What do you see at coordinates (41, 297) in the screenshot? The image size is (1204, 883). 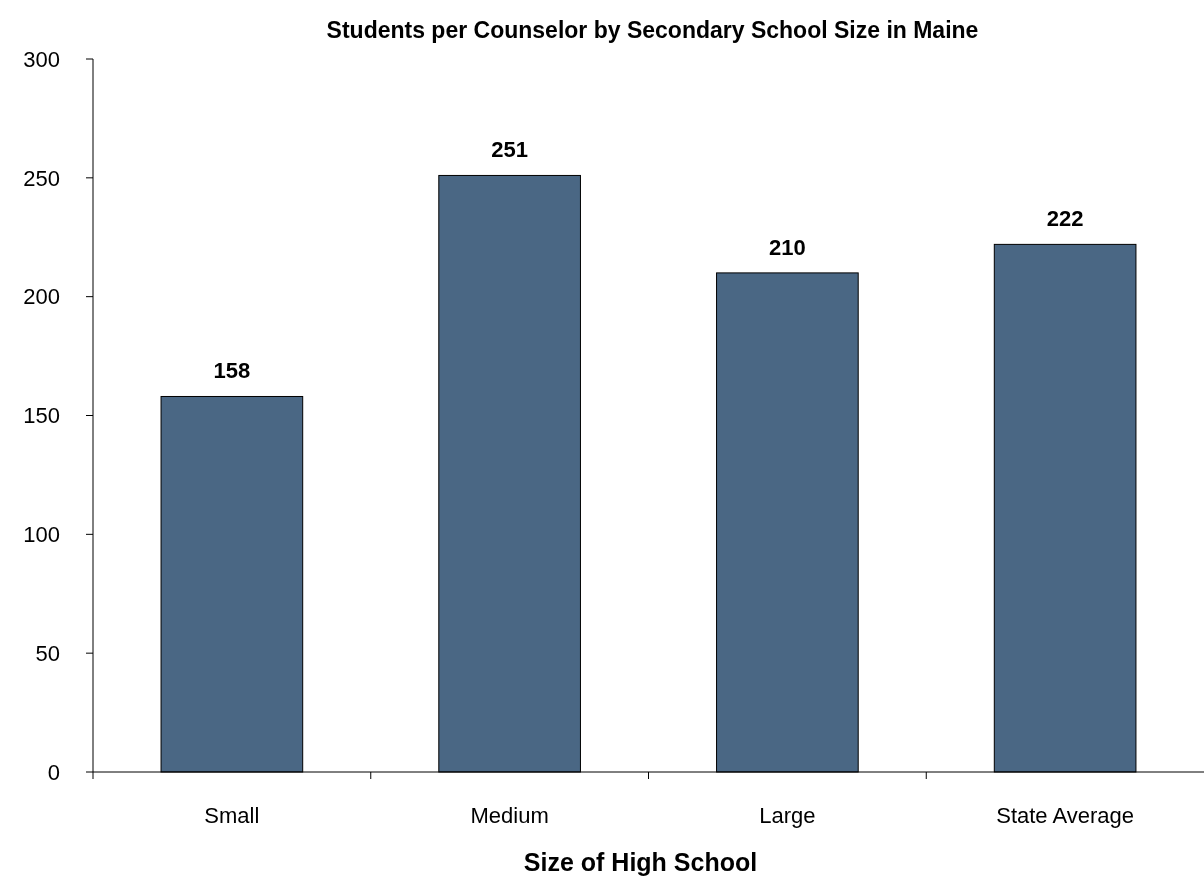 I see `y-tick-label: 200` at bounding box center [41, 297].